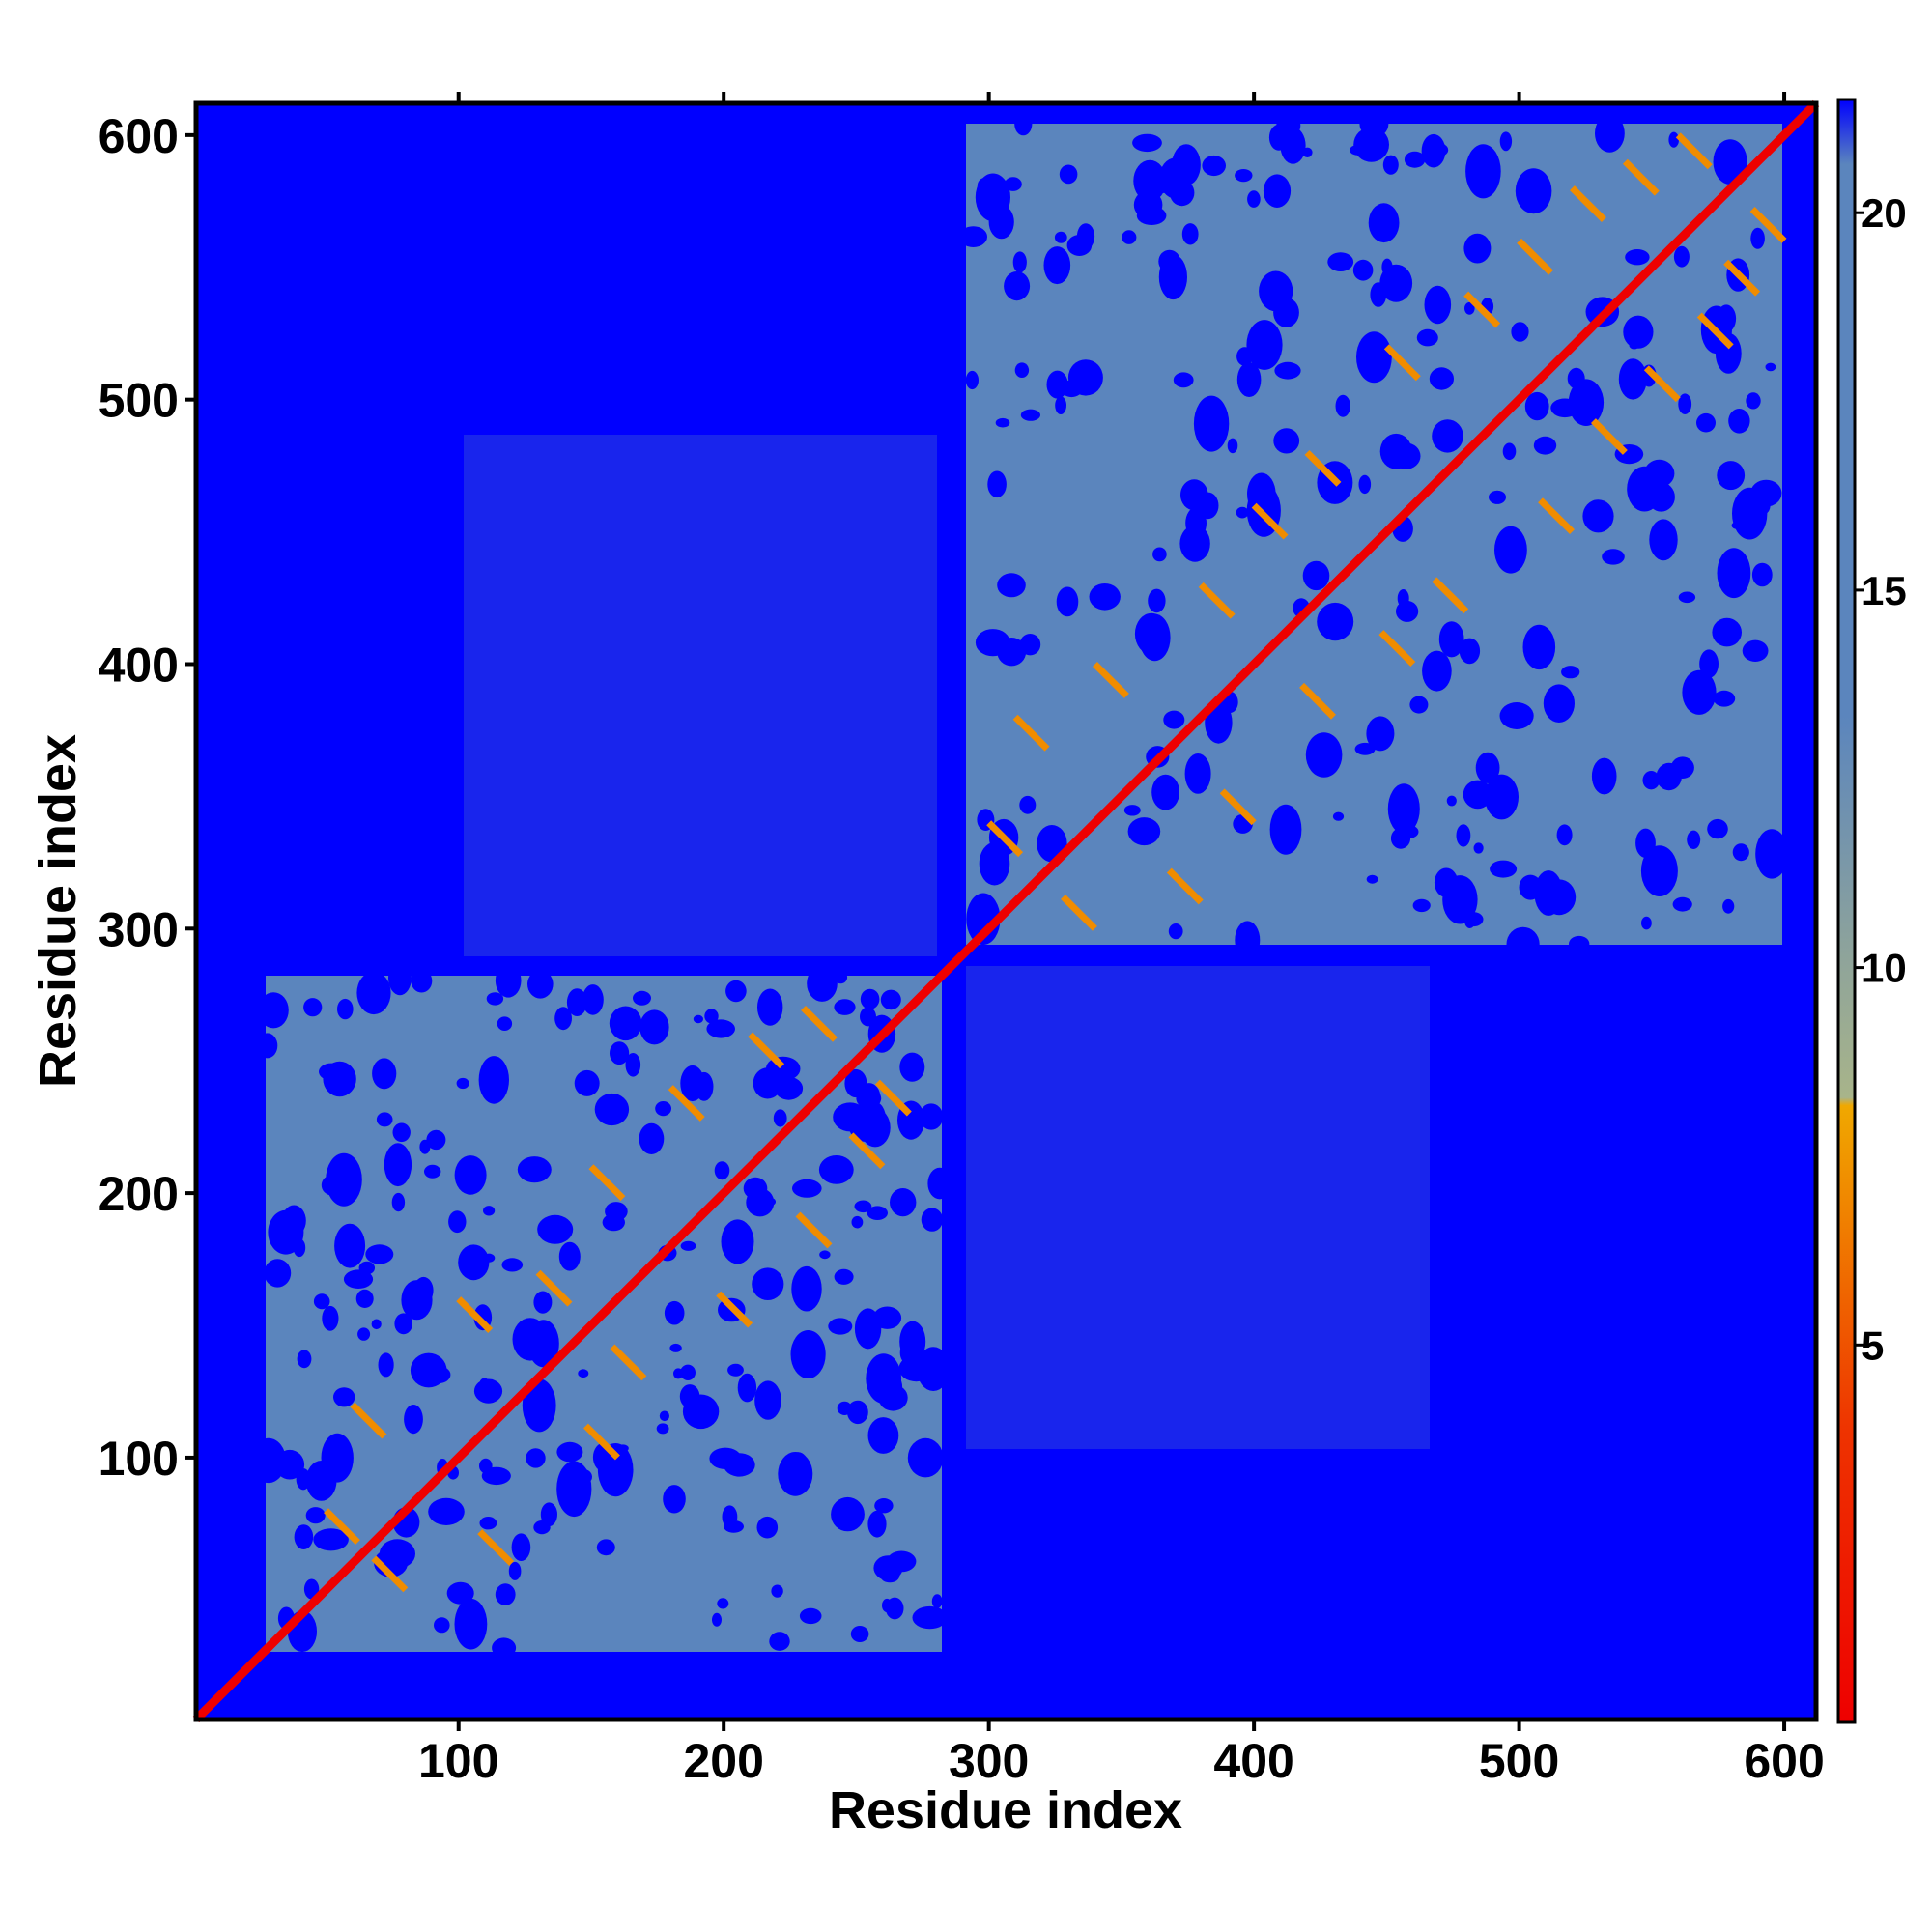 The width and height of the screenshot is (1932, 1932). Describe the element at coordinates (1253, 1761) in the screenshot. I see `x-tick-label: 400` at that location.